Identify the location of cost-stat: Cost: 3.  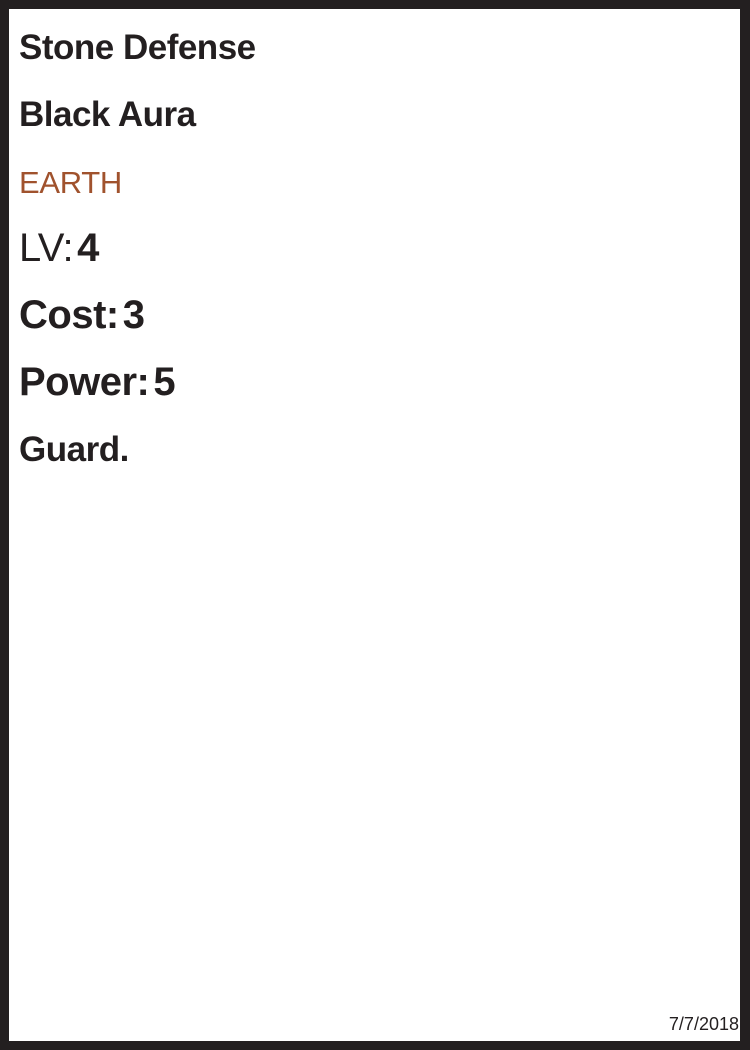
(82, 315).